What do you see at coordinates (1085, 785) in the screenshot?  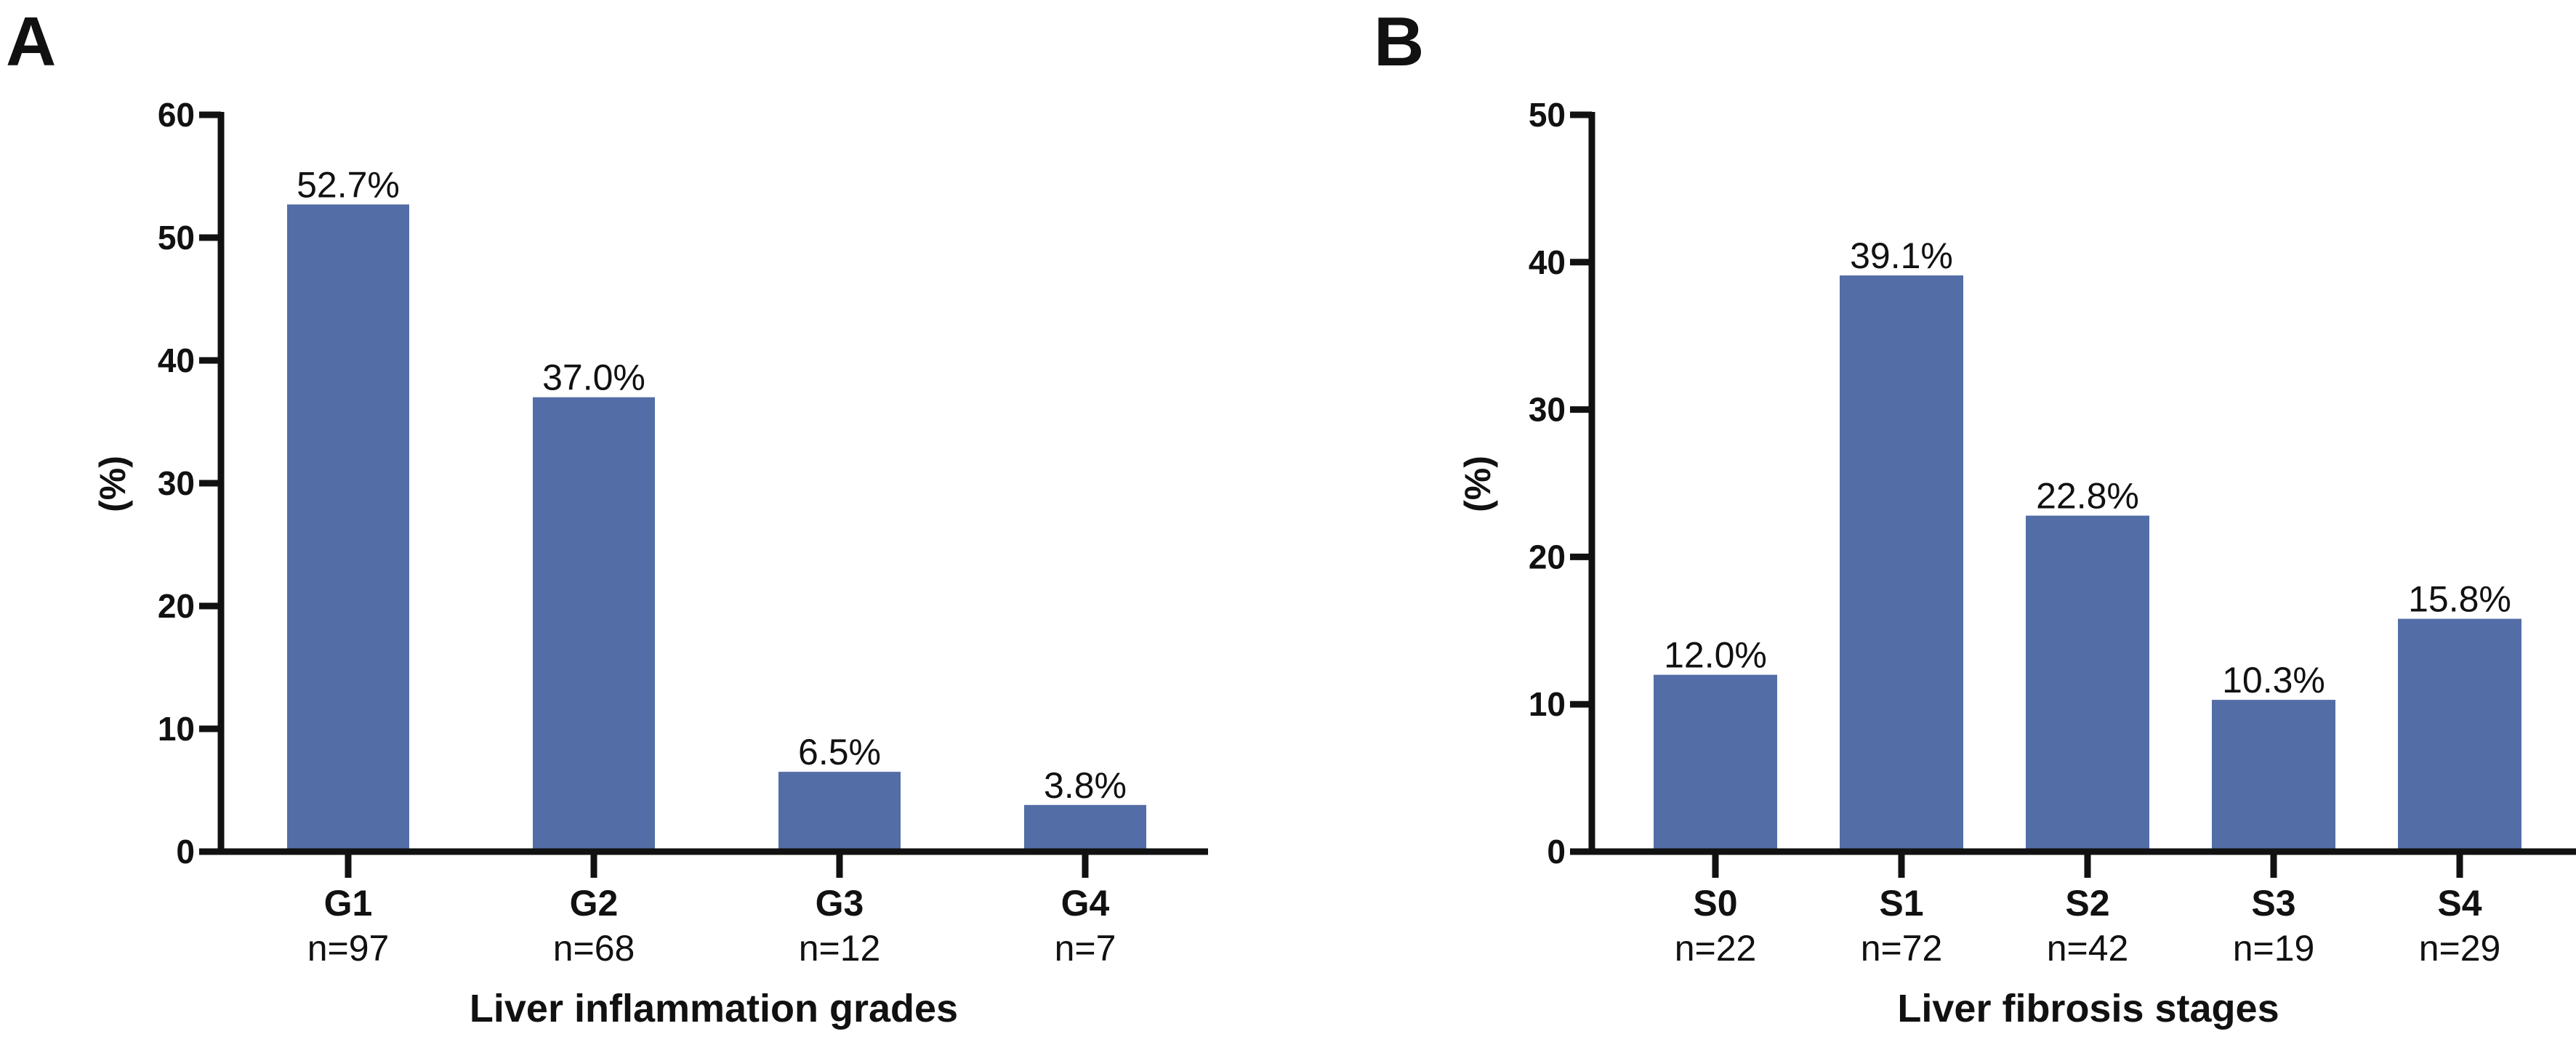 I see `data-label: 3.8%` at bounding box center [1085, 785].